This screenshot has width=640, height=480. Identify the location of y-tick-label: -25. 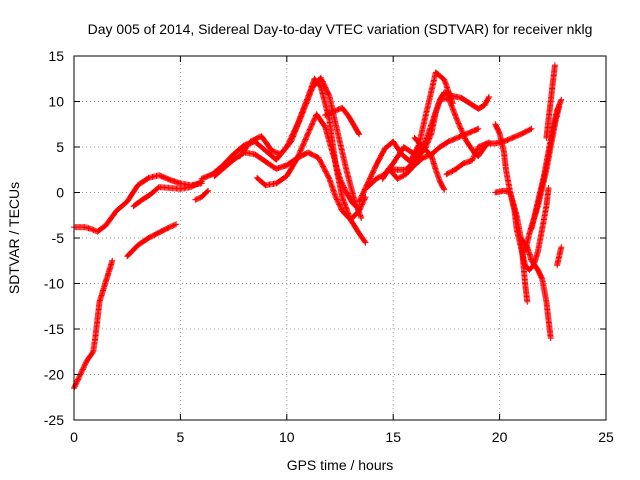
(54, 420).